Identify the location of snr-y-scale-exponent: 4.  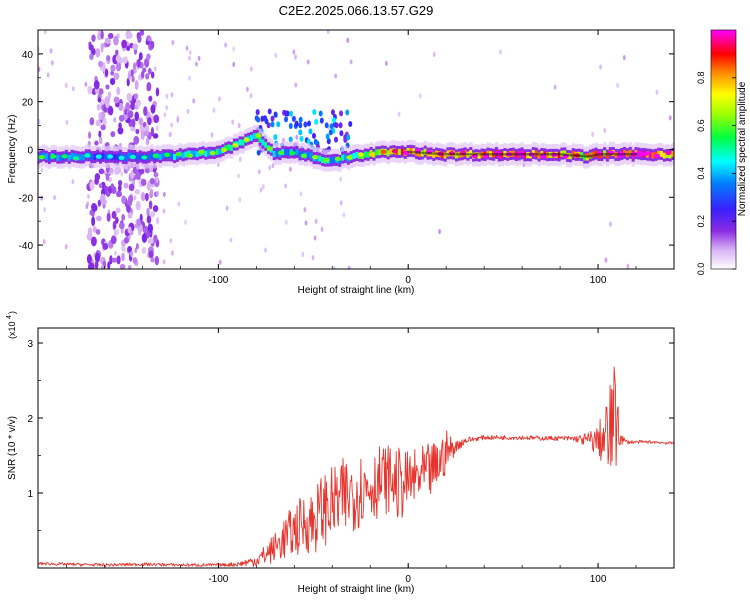
(9, 317).